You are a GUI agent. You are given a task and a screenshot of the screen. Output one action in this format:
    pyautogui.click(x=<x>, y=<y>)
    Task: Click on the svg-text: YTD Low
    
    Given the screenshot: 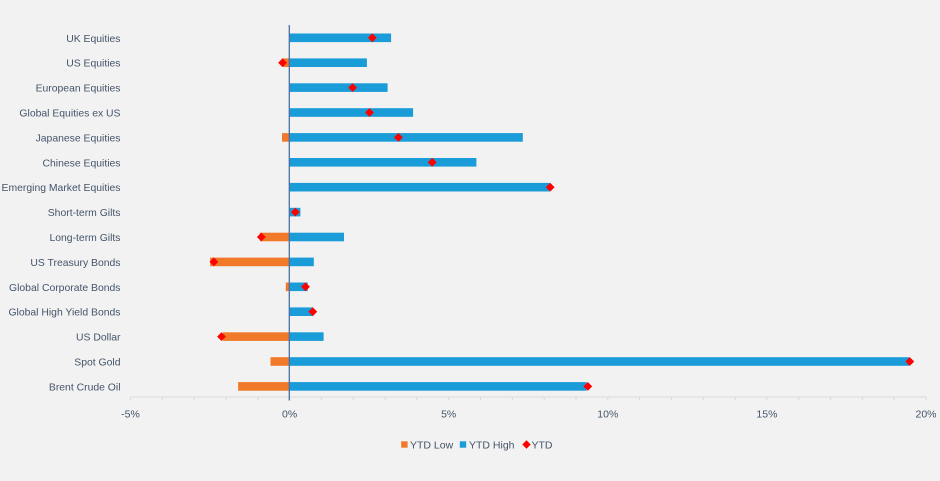 What is the action you would take?
    pyautogui.click(x=432, y=446)
    